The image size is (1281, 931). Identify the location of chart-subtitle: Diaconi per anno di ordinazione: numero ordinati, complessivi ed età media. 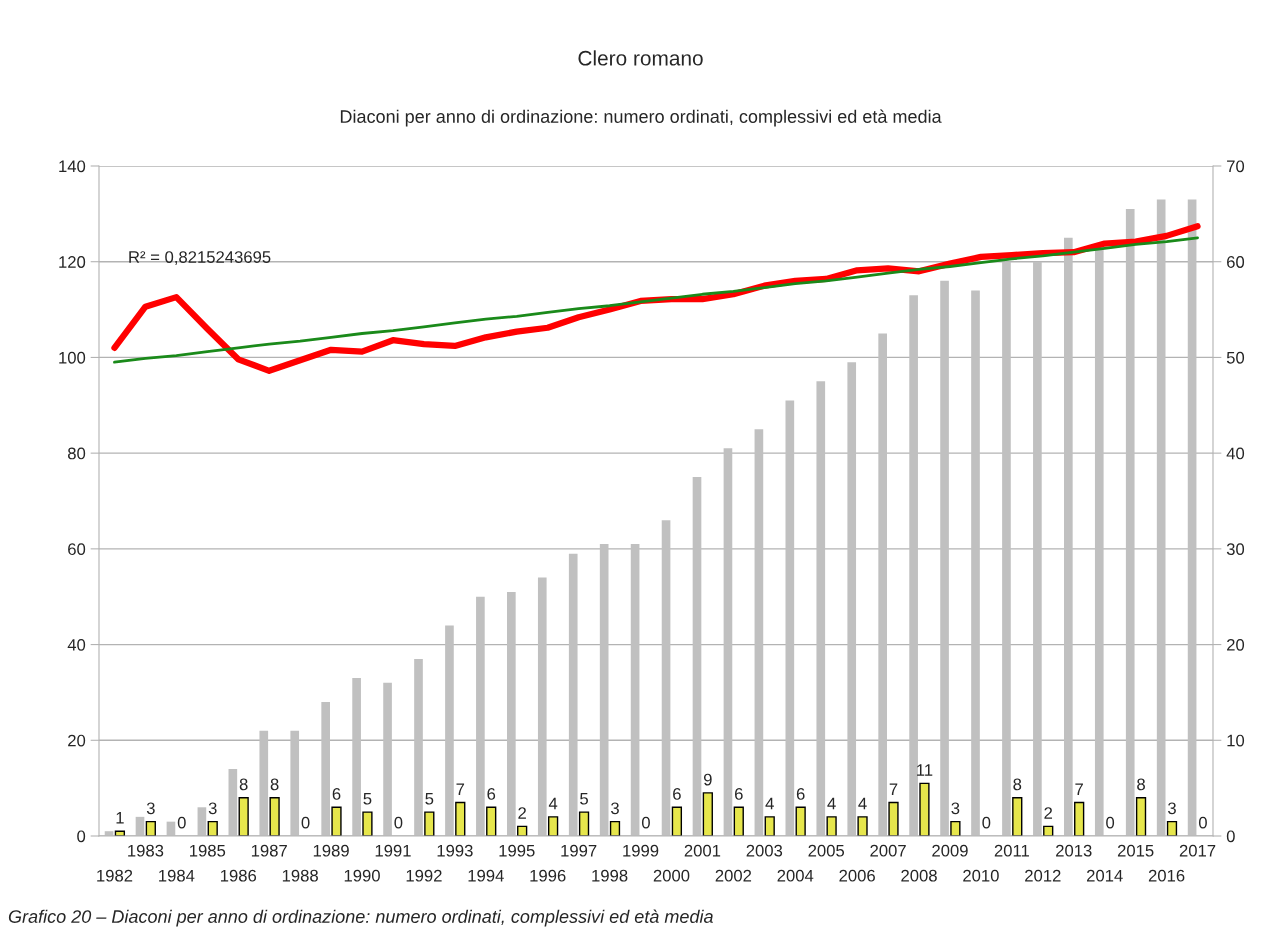
(641, 118).